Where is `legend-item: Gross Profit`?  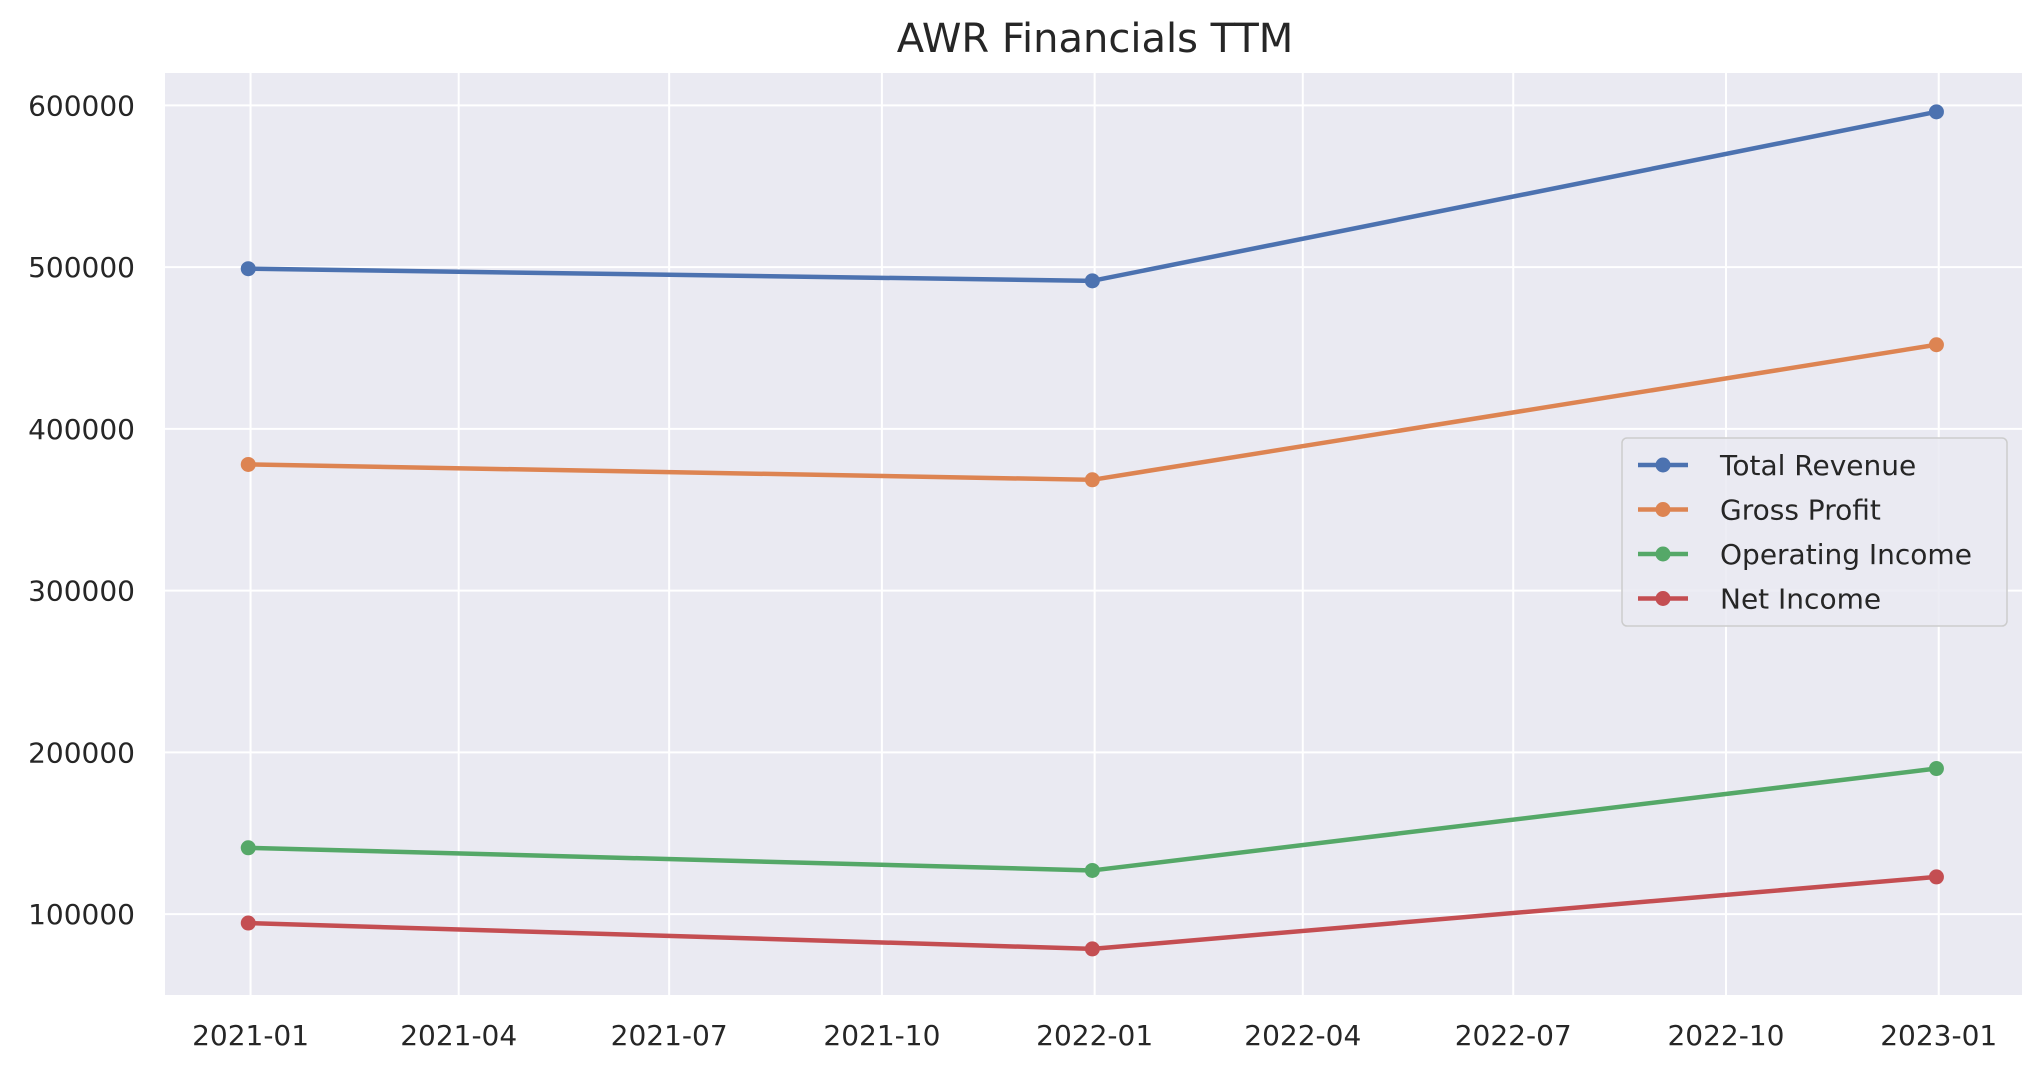 legend-item: Gross Profit is located at coordinates (1759, 510).